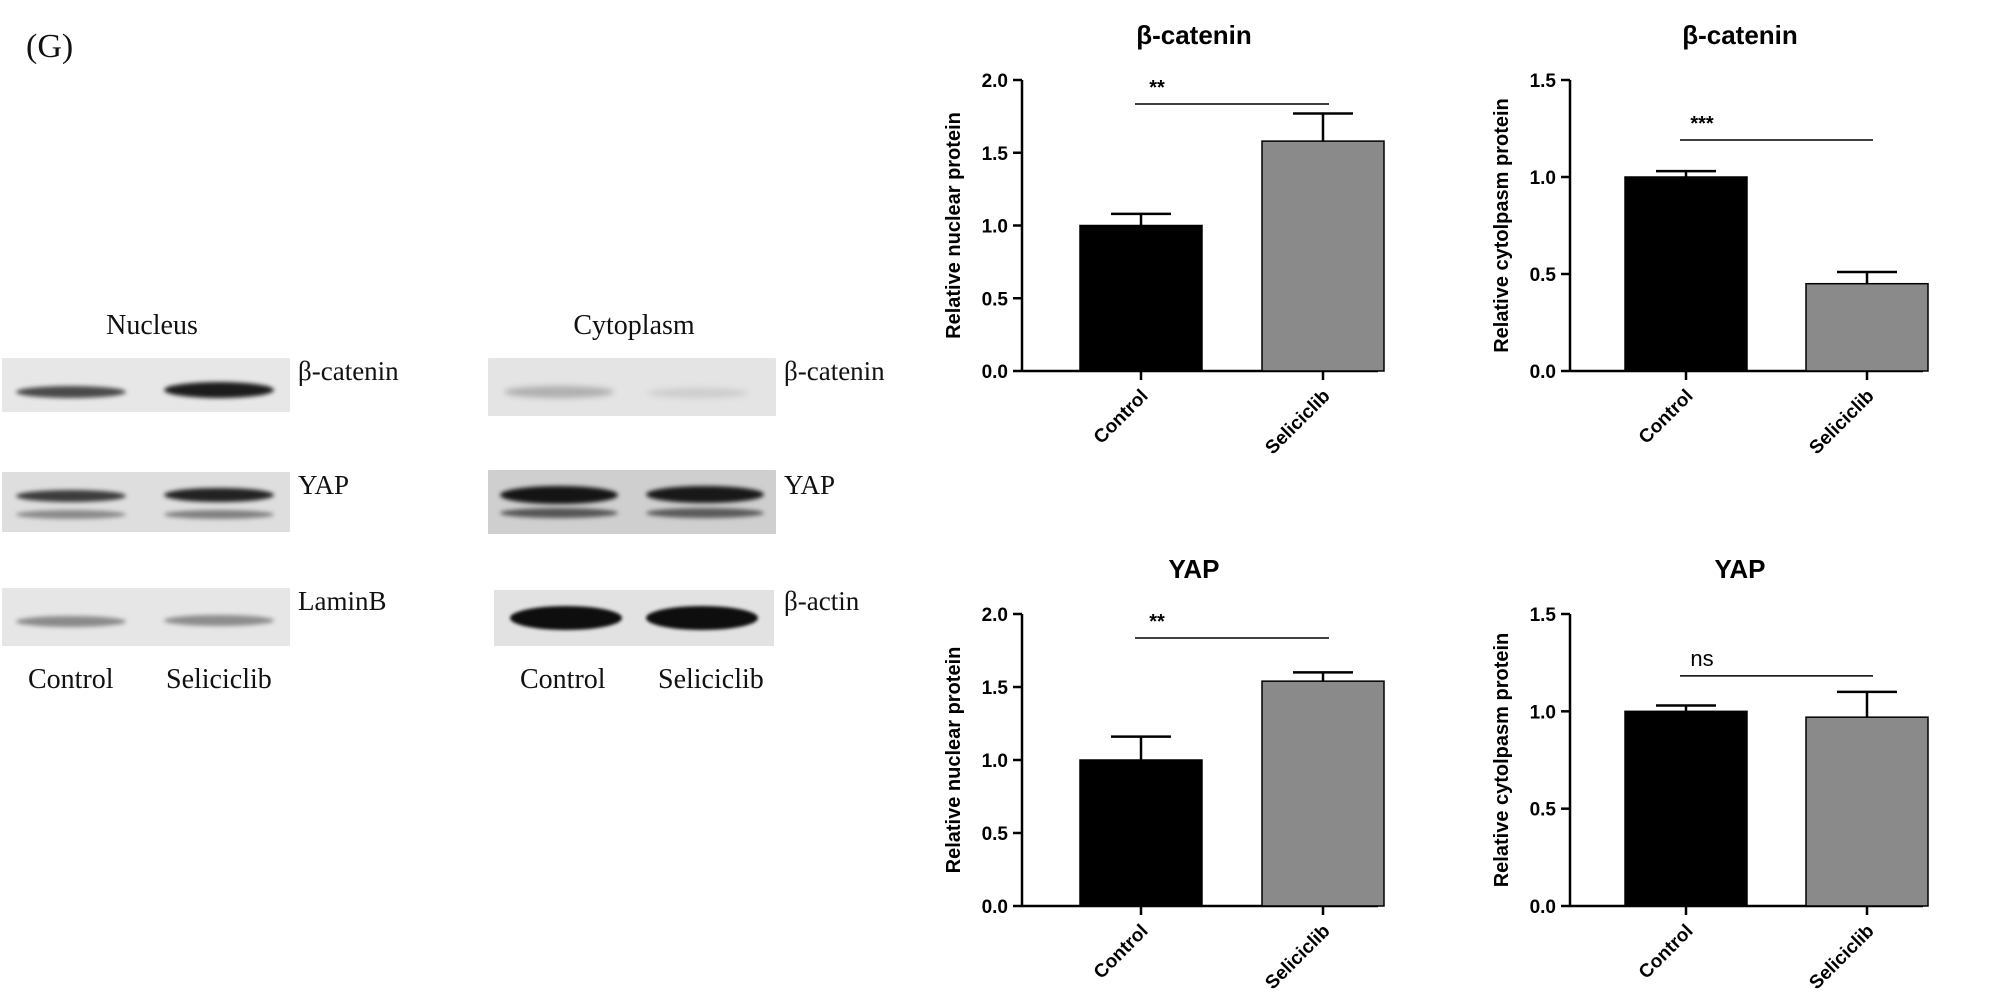 This screenshot has height=994, width=2001. Describe the element at coordinates (632, 387) in the screenshot. I see `cytoplasm-beta-catenin-strip` at that location.